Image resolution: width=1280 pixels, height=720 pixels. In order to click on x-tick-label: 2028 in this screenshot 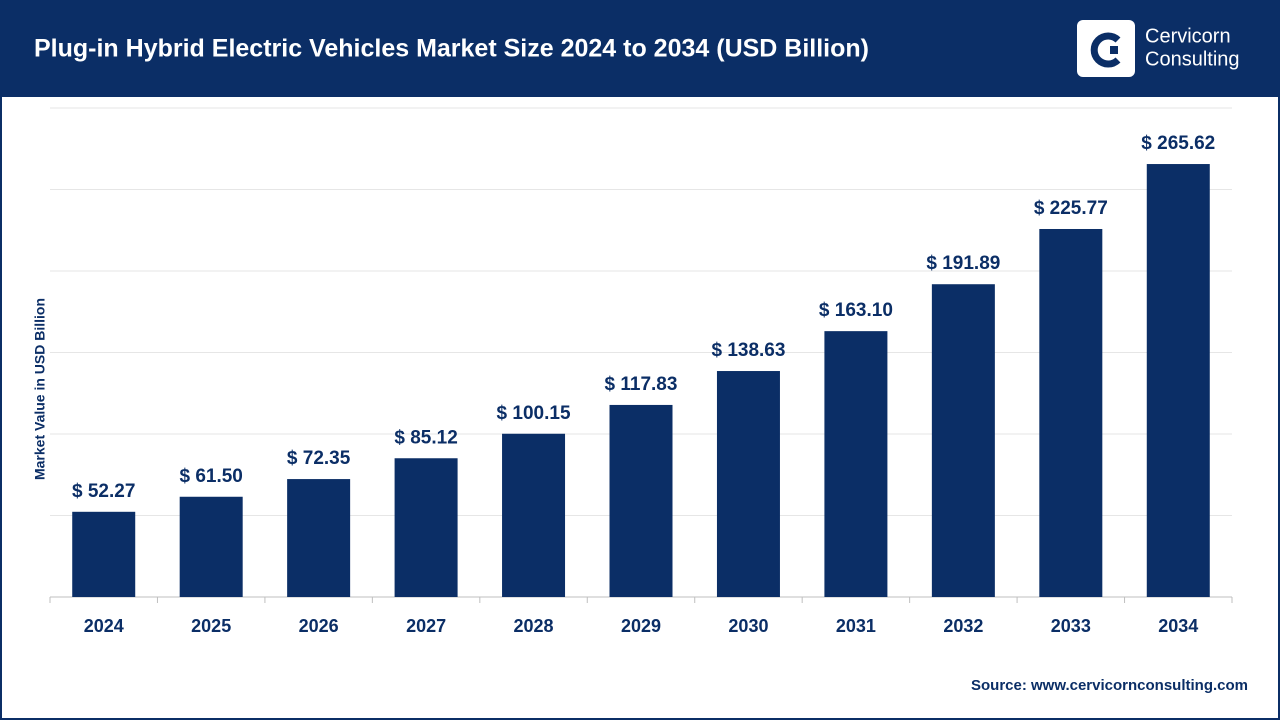, I will do `click(534, 626)`.